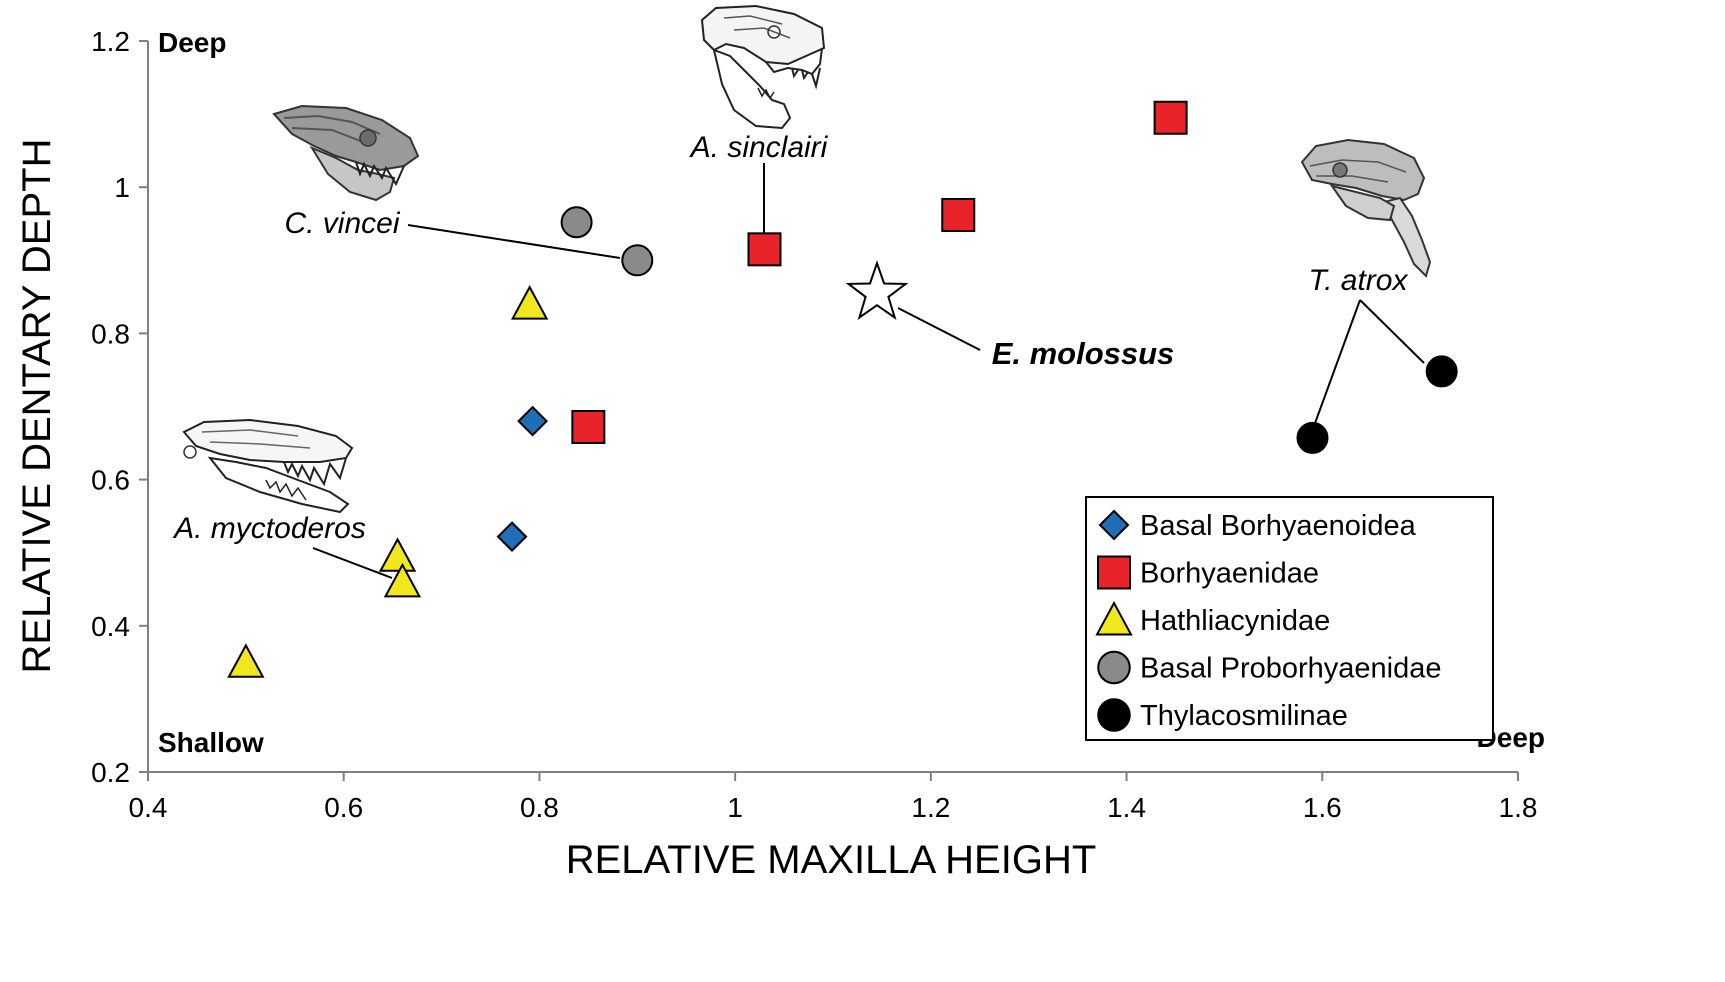 The image size is (1725, 982). I want to click on x-tick-label: 0.4, so click(148, 807).